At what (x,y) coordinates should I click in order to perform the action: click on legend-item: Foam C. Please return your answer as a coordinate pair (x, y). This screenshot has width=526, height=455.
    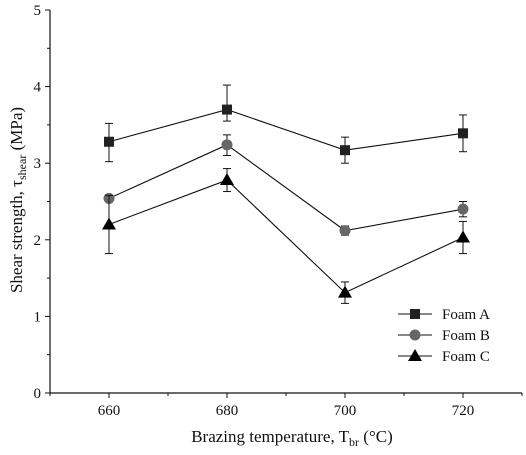
    Looking at the image, I should click on (444, 357).